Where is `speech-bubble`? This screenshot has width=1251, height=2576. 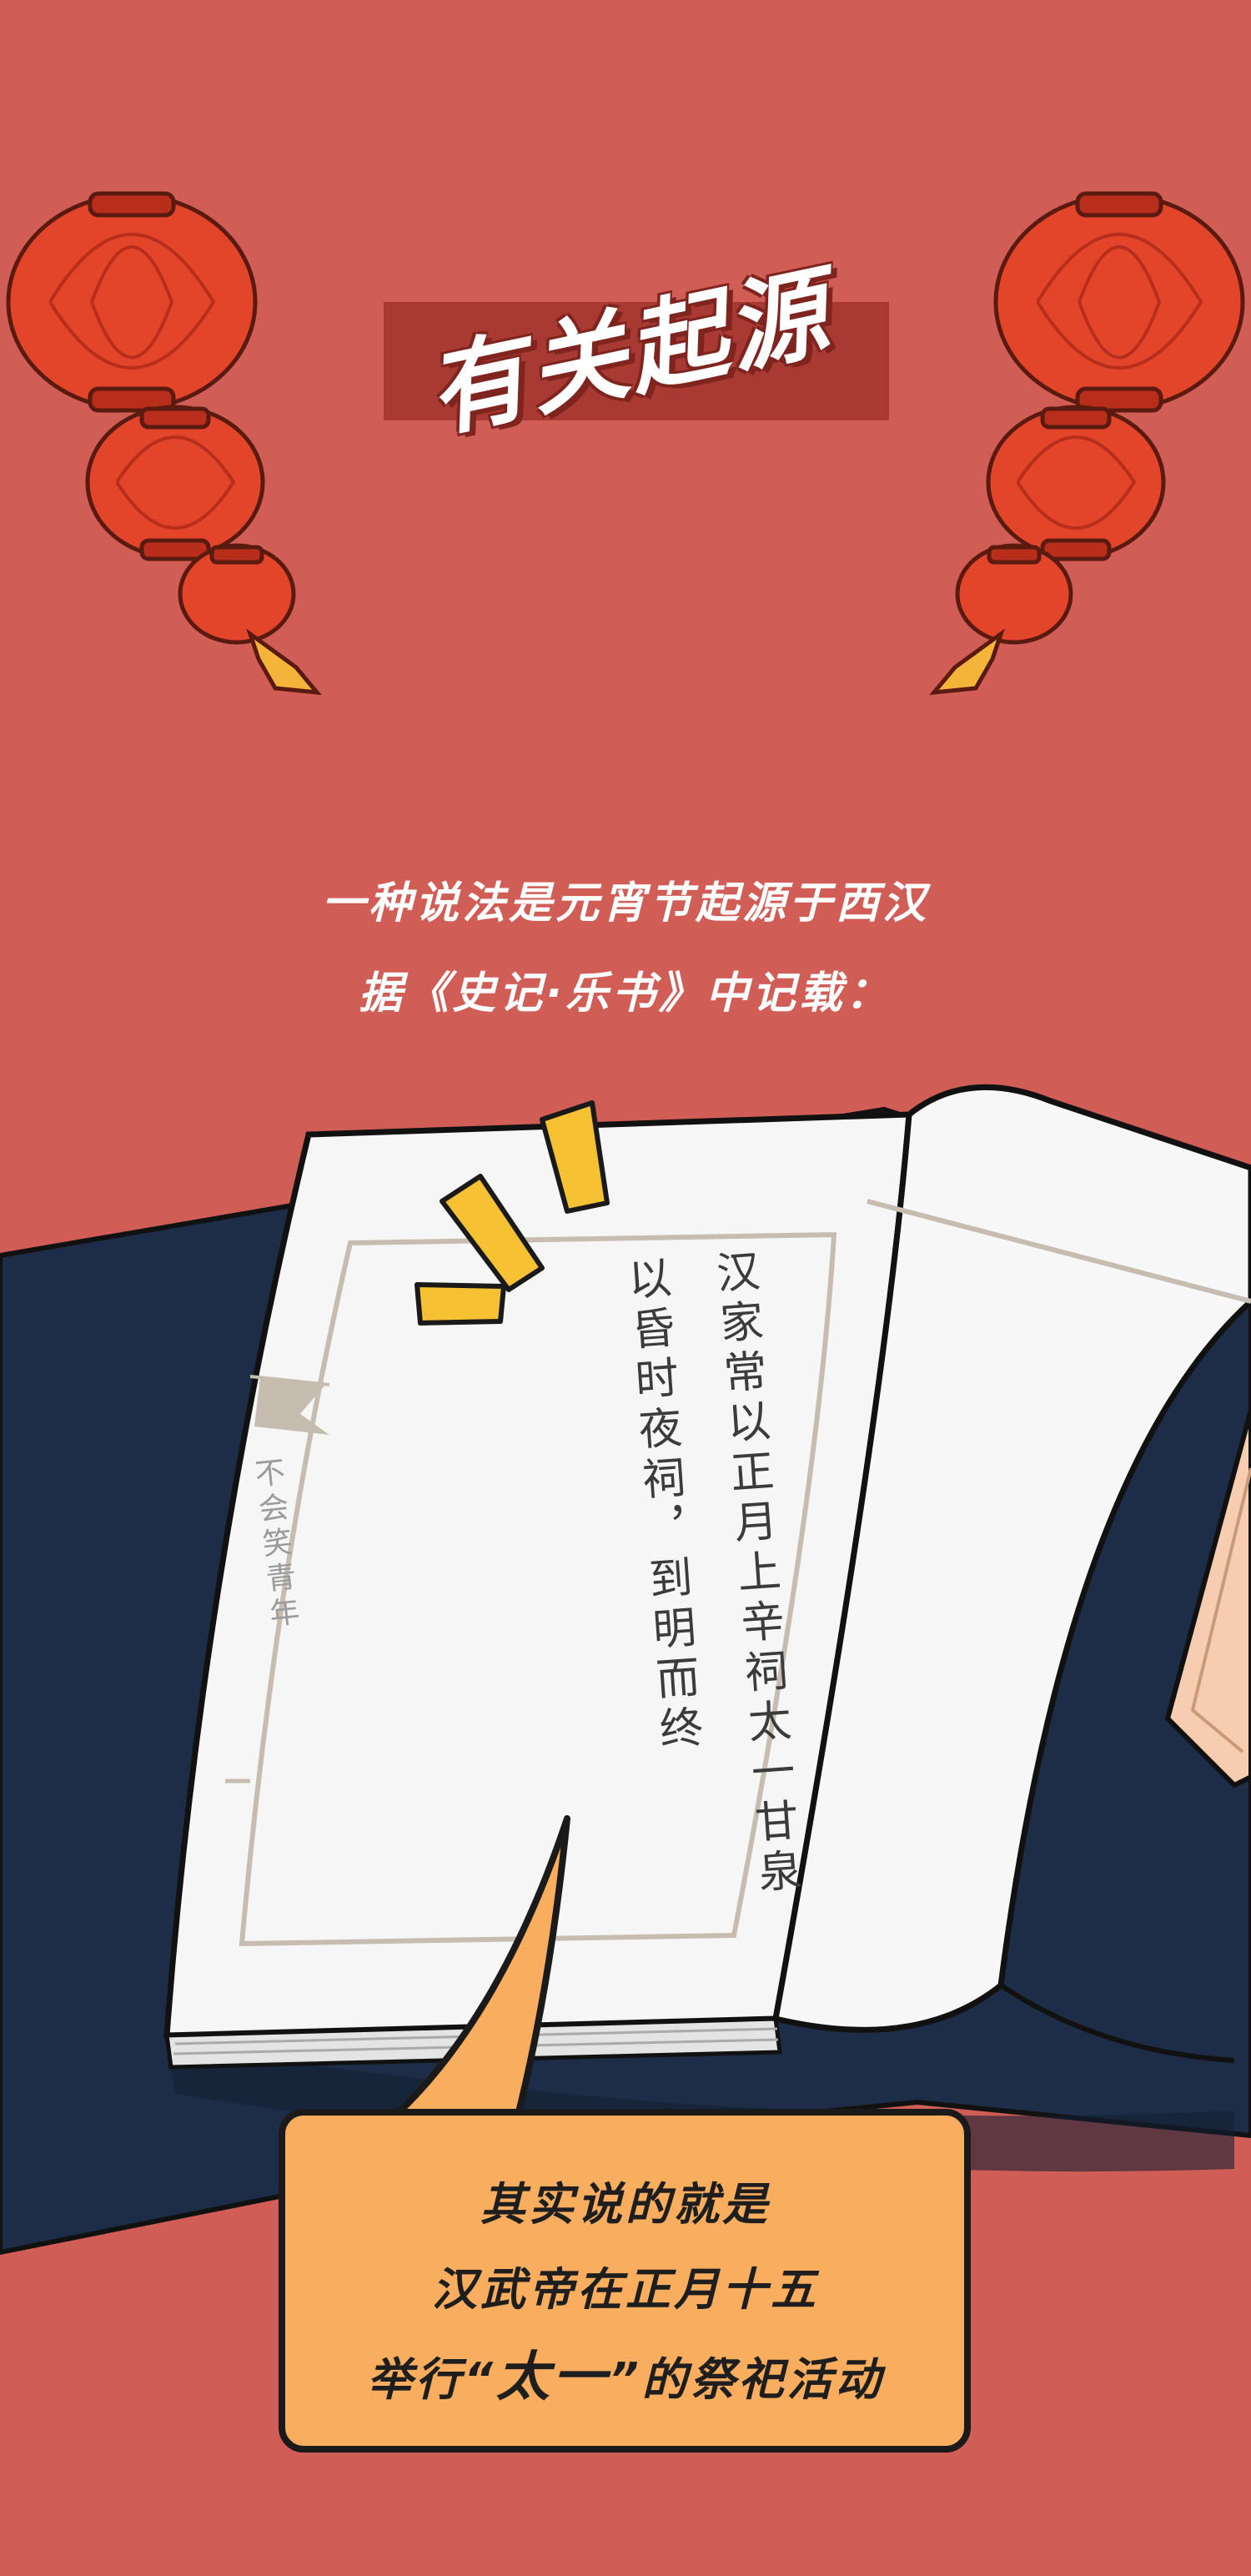
speech-bubble is located at coordinates (625, 2281).